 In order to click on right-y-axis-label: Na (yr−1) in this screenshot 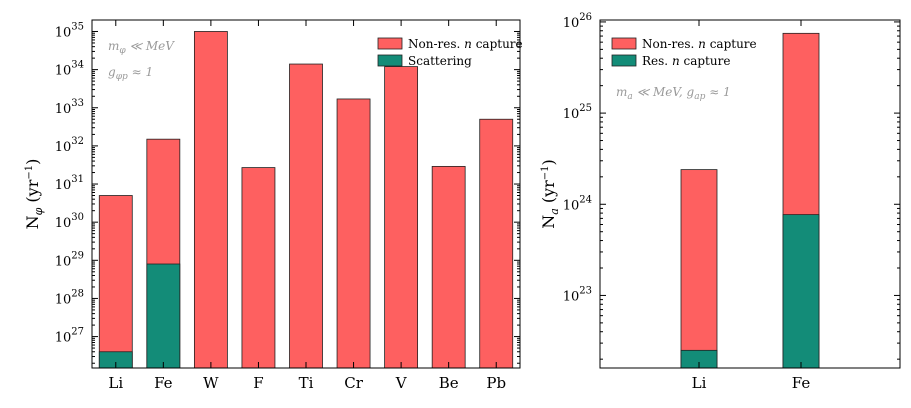, I will do `click(550, 194)`.